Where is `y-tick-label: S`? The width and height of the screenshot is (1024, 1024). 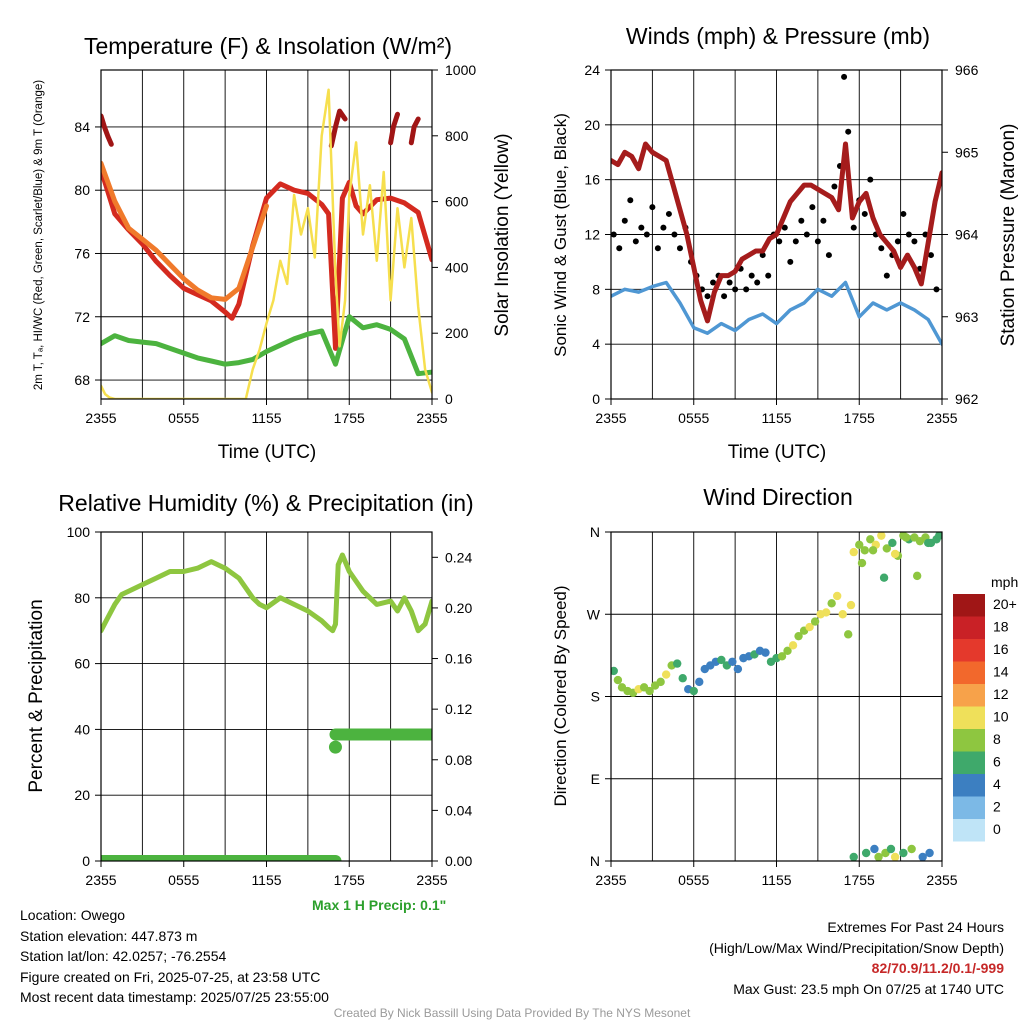 y-tick-label: S is located at coordinates (595, 697).